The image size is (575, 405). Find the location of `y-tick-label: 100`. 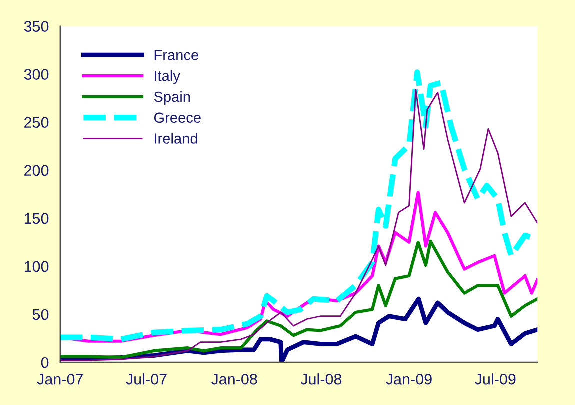

y-tick-label: 100 is located at coordinates (36, 266).